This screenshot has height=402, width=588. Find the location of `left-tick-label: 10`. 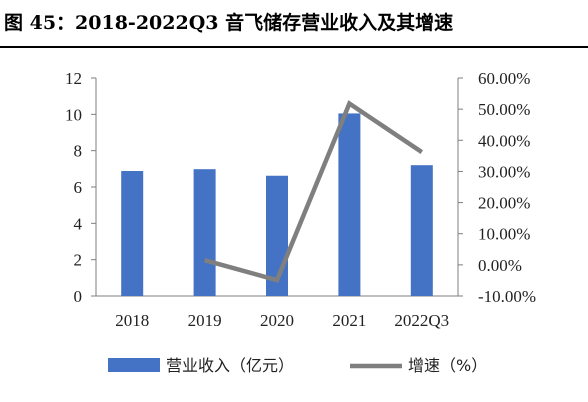

left-tick-label: 10 is located at coordinates (73, 114).